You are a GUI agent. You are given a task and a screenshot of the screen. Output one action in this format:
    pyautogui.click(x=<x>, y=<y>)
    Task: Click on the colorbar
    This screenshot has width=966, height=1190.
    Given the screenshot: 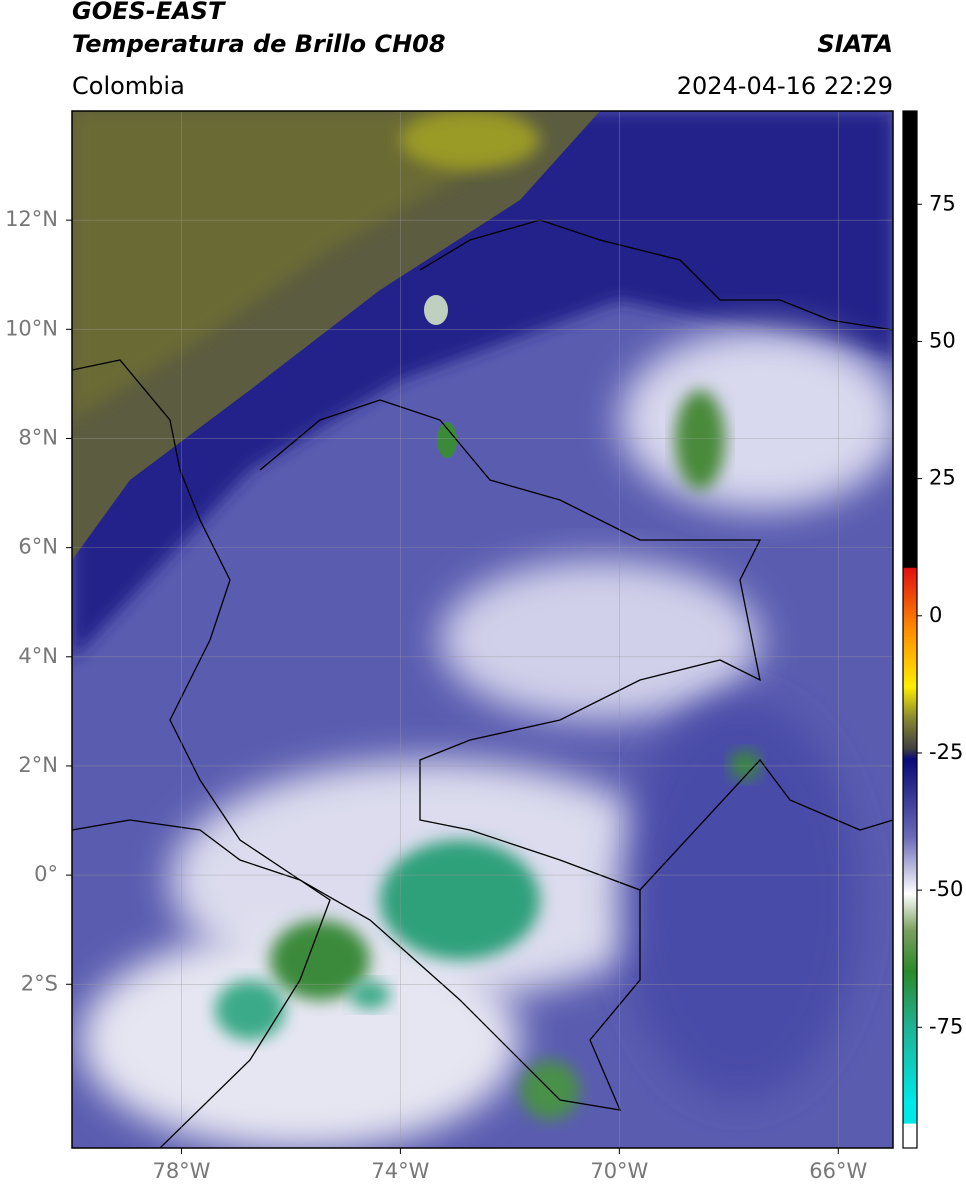 What is the action you would take?
    pyautogui.click(x=910, y=629)
    